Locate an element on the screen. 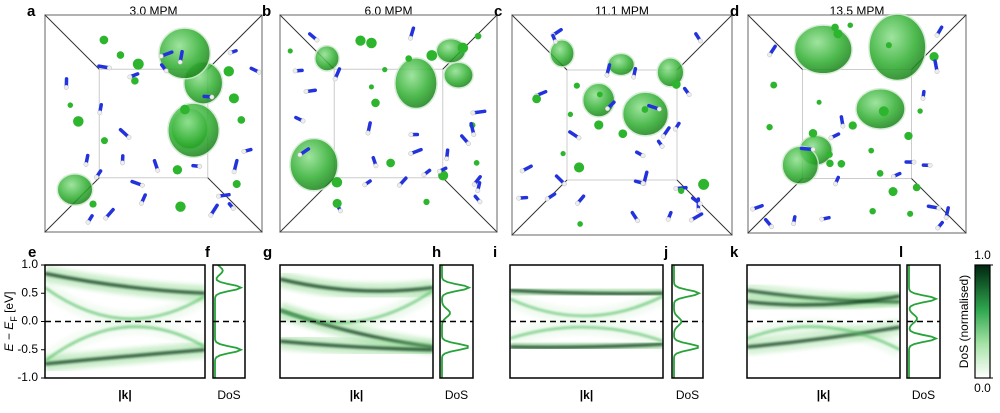 This screenshot has height=413, width=1000. inner-box is located at coordinates (388, 123).